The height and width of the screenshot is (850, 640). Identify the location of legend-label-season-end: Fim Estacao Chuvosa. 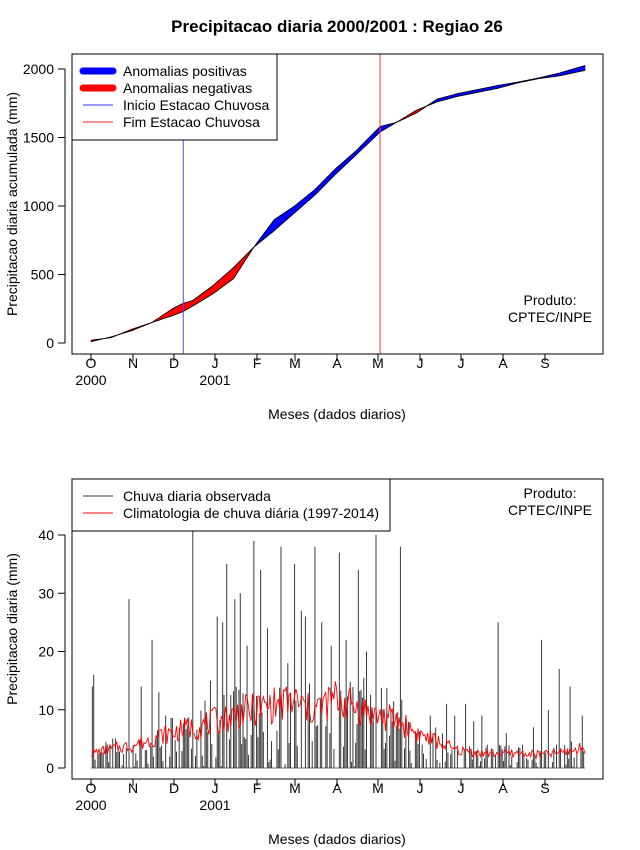
(191, 122).